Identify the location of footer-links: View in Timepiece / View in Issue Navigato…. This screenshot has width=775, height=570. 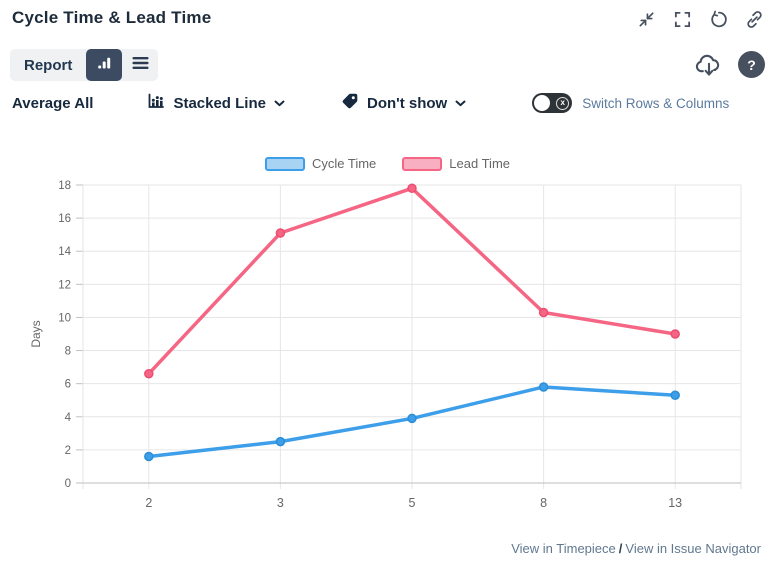
(636, 548).